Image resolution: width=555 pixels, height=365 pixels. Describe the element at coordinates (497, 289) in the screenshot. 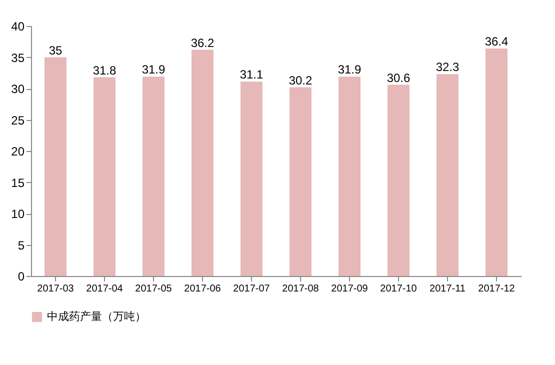

I see `x-tick-label: 2017-12` at that location.